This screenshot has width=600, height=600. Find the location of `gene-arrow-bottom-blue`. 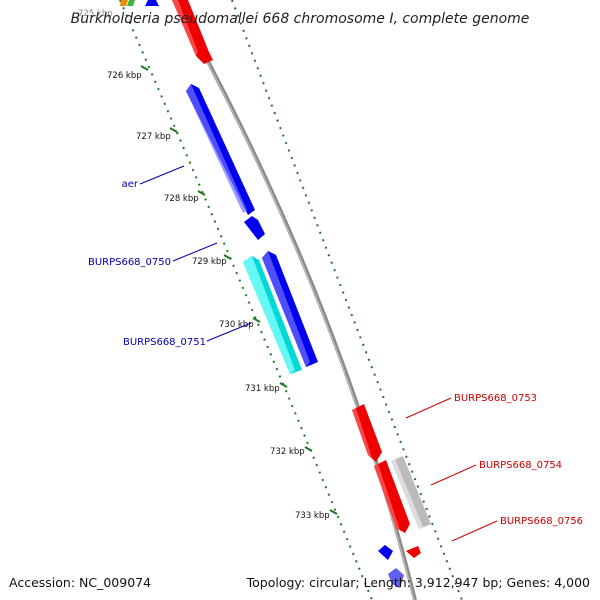

gene-arrow-bottom-blue is located at coordinates (396, 578).